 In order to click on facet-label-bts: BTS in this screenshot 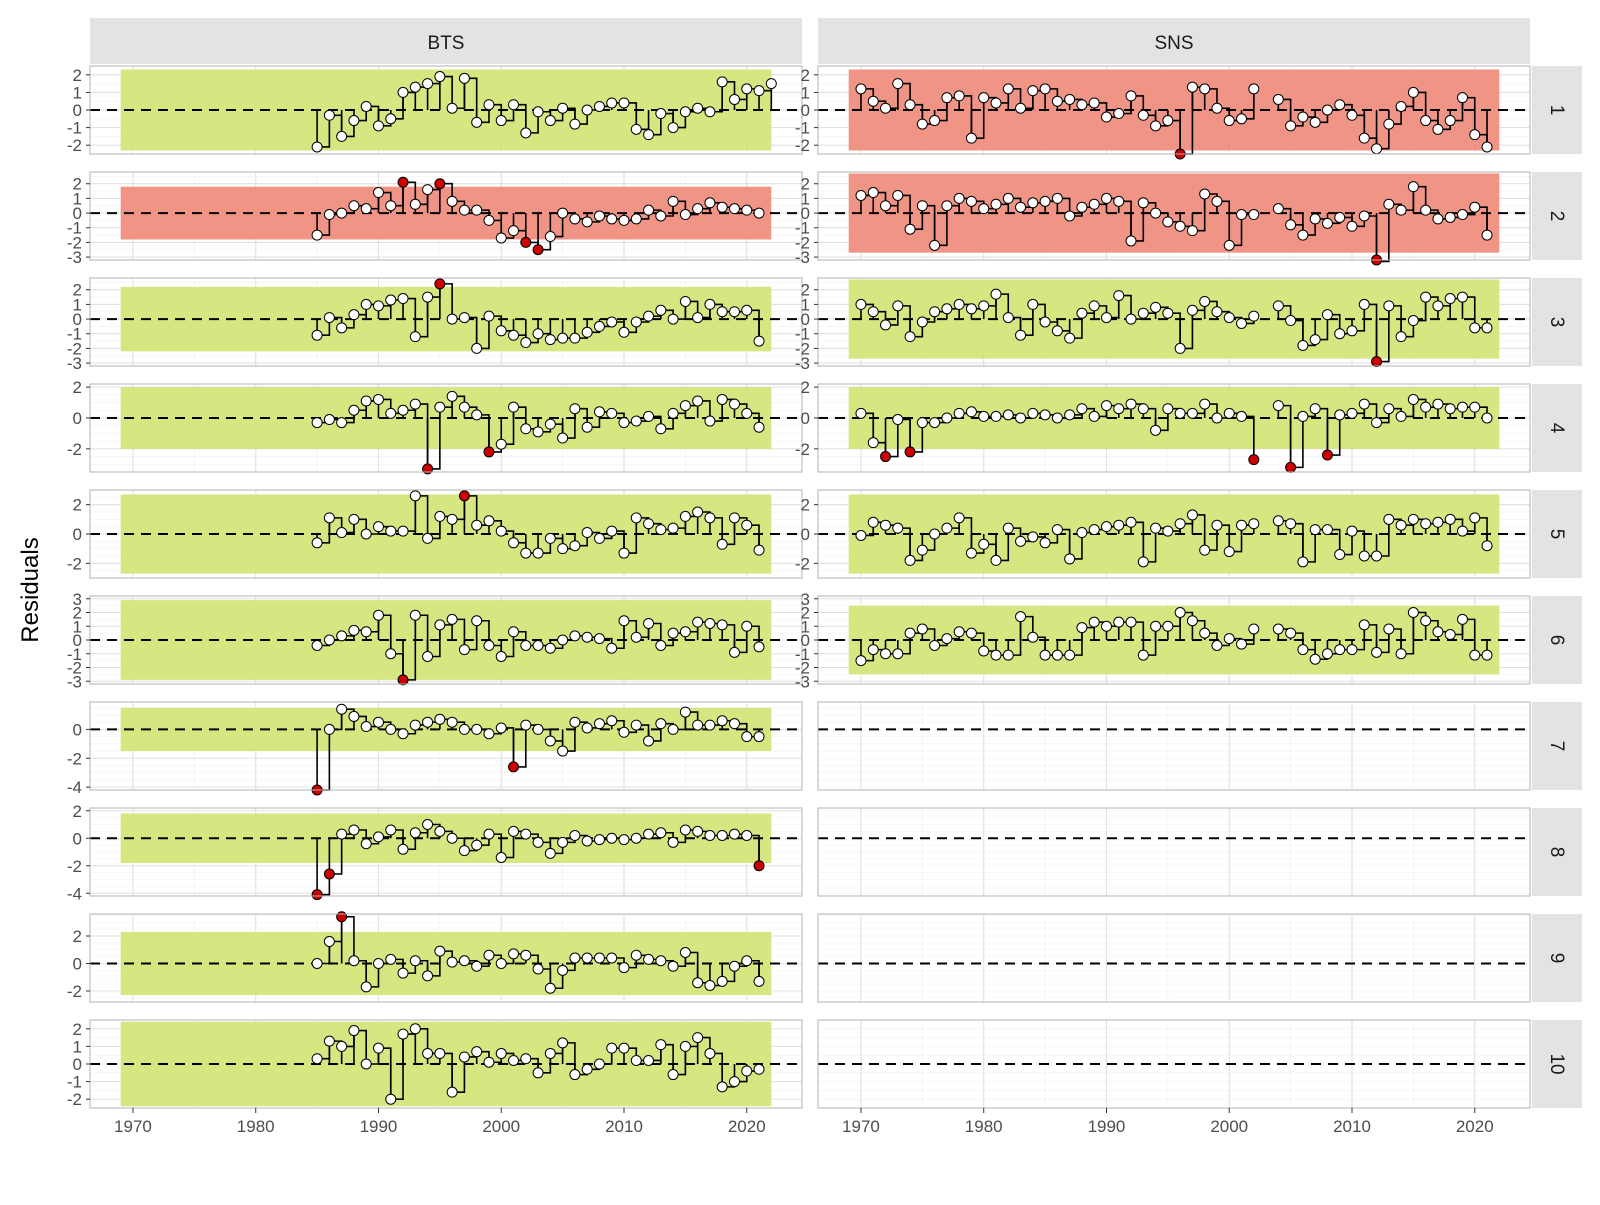, I will do `click(446, 43)`.